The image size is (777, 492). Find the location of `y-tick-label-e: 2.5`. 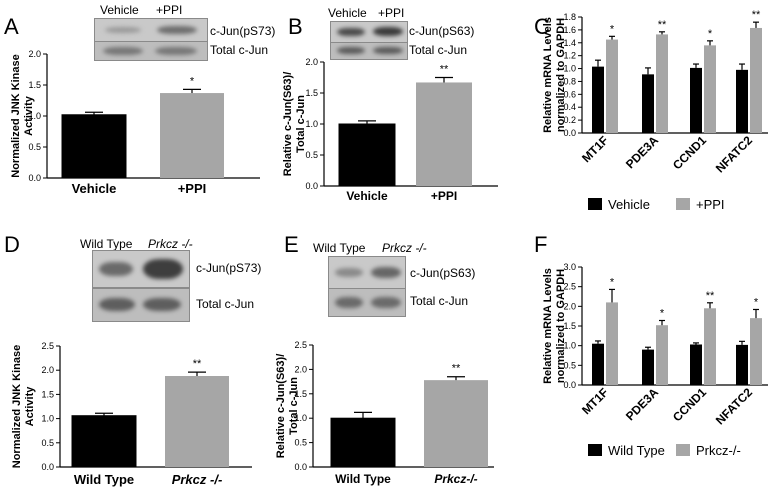

y-tick-label-e: 2.5 is located at coordinates (300, 345).